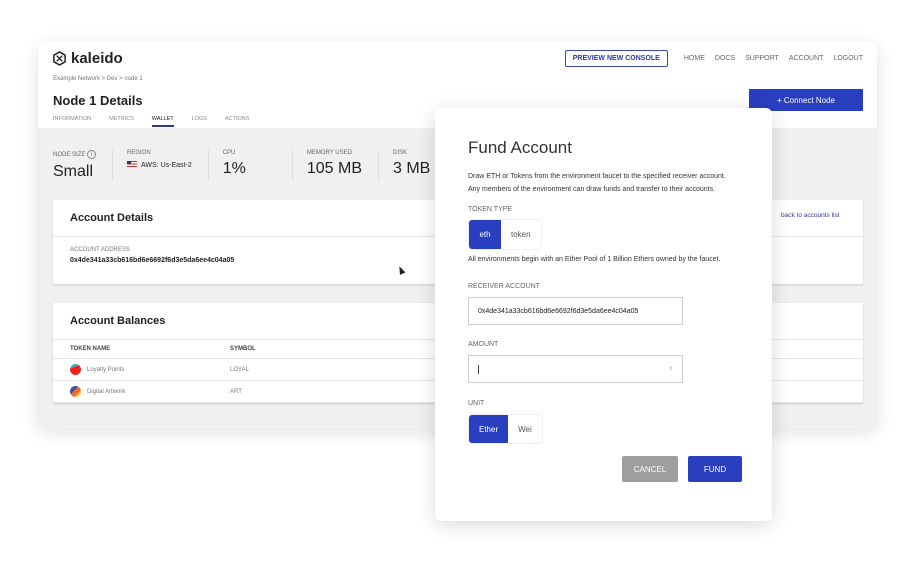 This screenshot has height=567, width=915. I want to click on stat-disk: DISK 3 MB, so click(419, 165).